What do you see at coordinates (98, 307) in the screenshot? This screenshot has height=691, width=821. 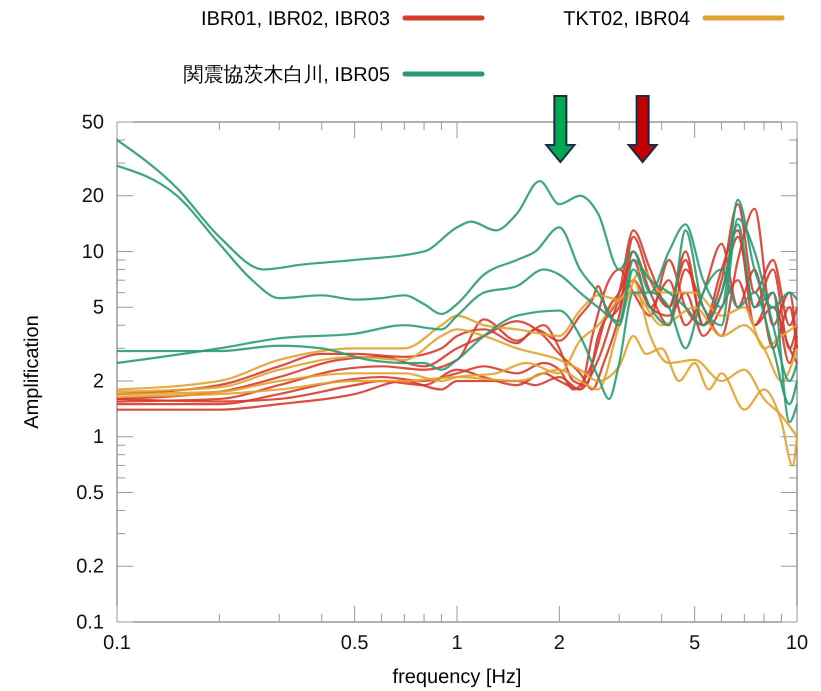 I see `y-tick-label: 5` at bounding box center [98, 307].